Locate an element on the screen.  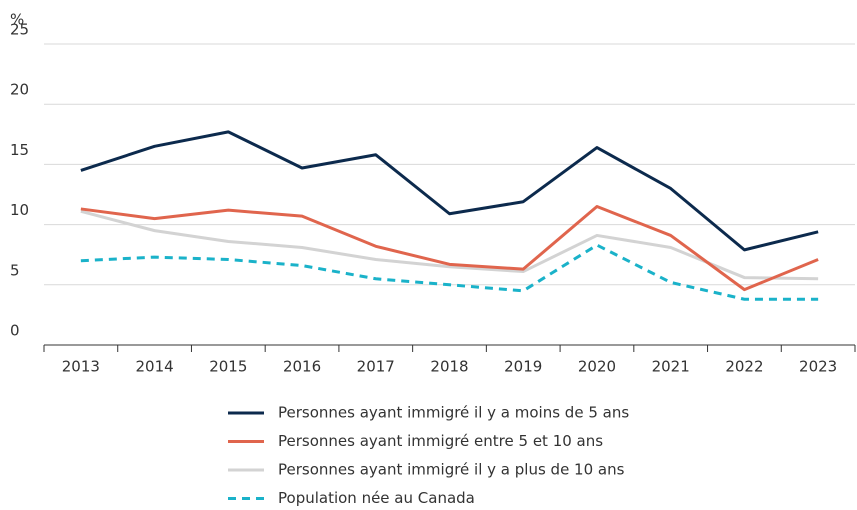
y-tick-label: 15 is located at coordinates (19, 150).